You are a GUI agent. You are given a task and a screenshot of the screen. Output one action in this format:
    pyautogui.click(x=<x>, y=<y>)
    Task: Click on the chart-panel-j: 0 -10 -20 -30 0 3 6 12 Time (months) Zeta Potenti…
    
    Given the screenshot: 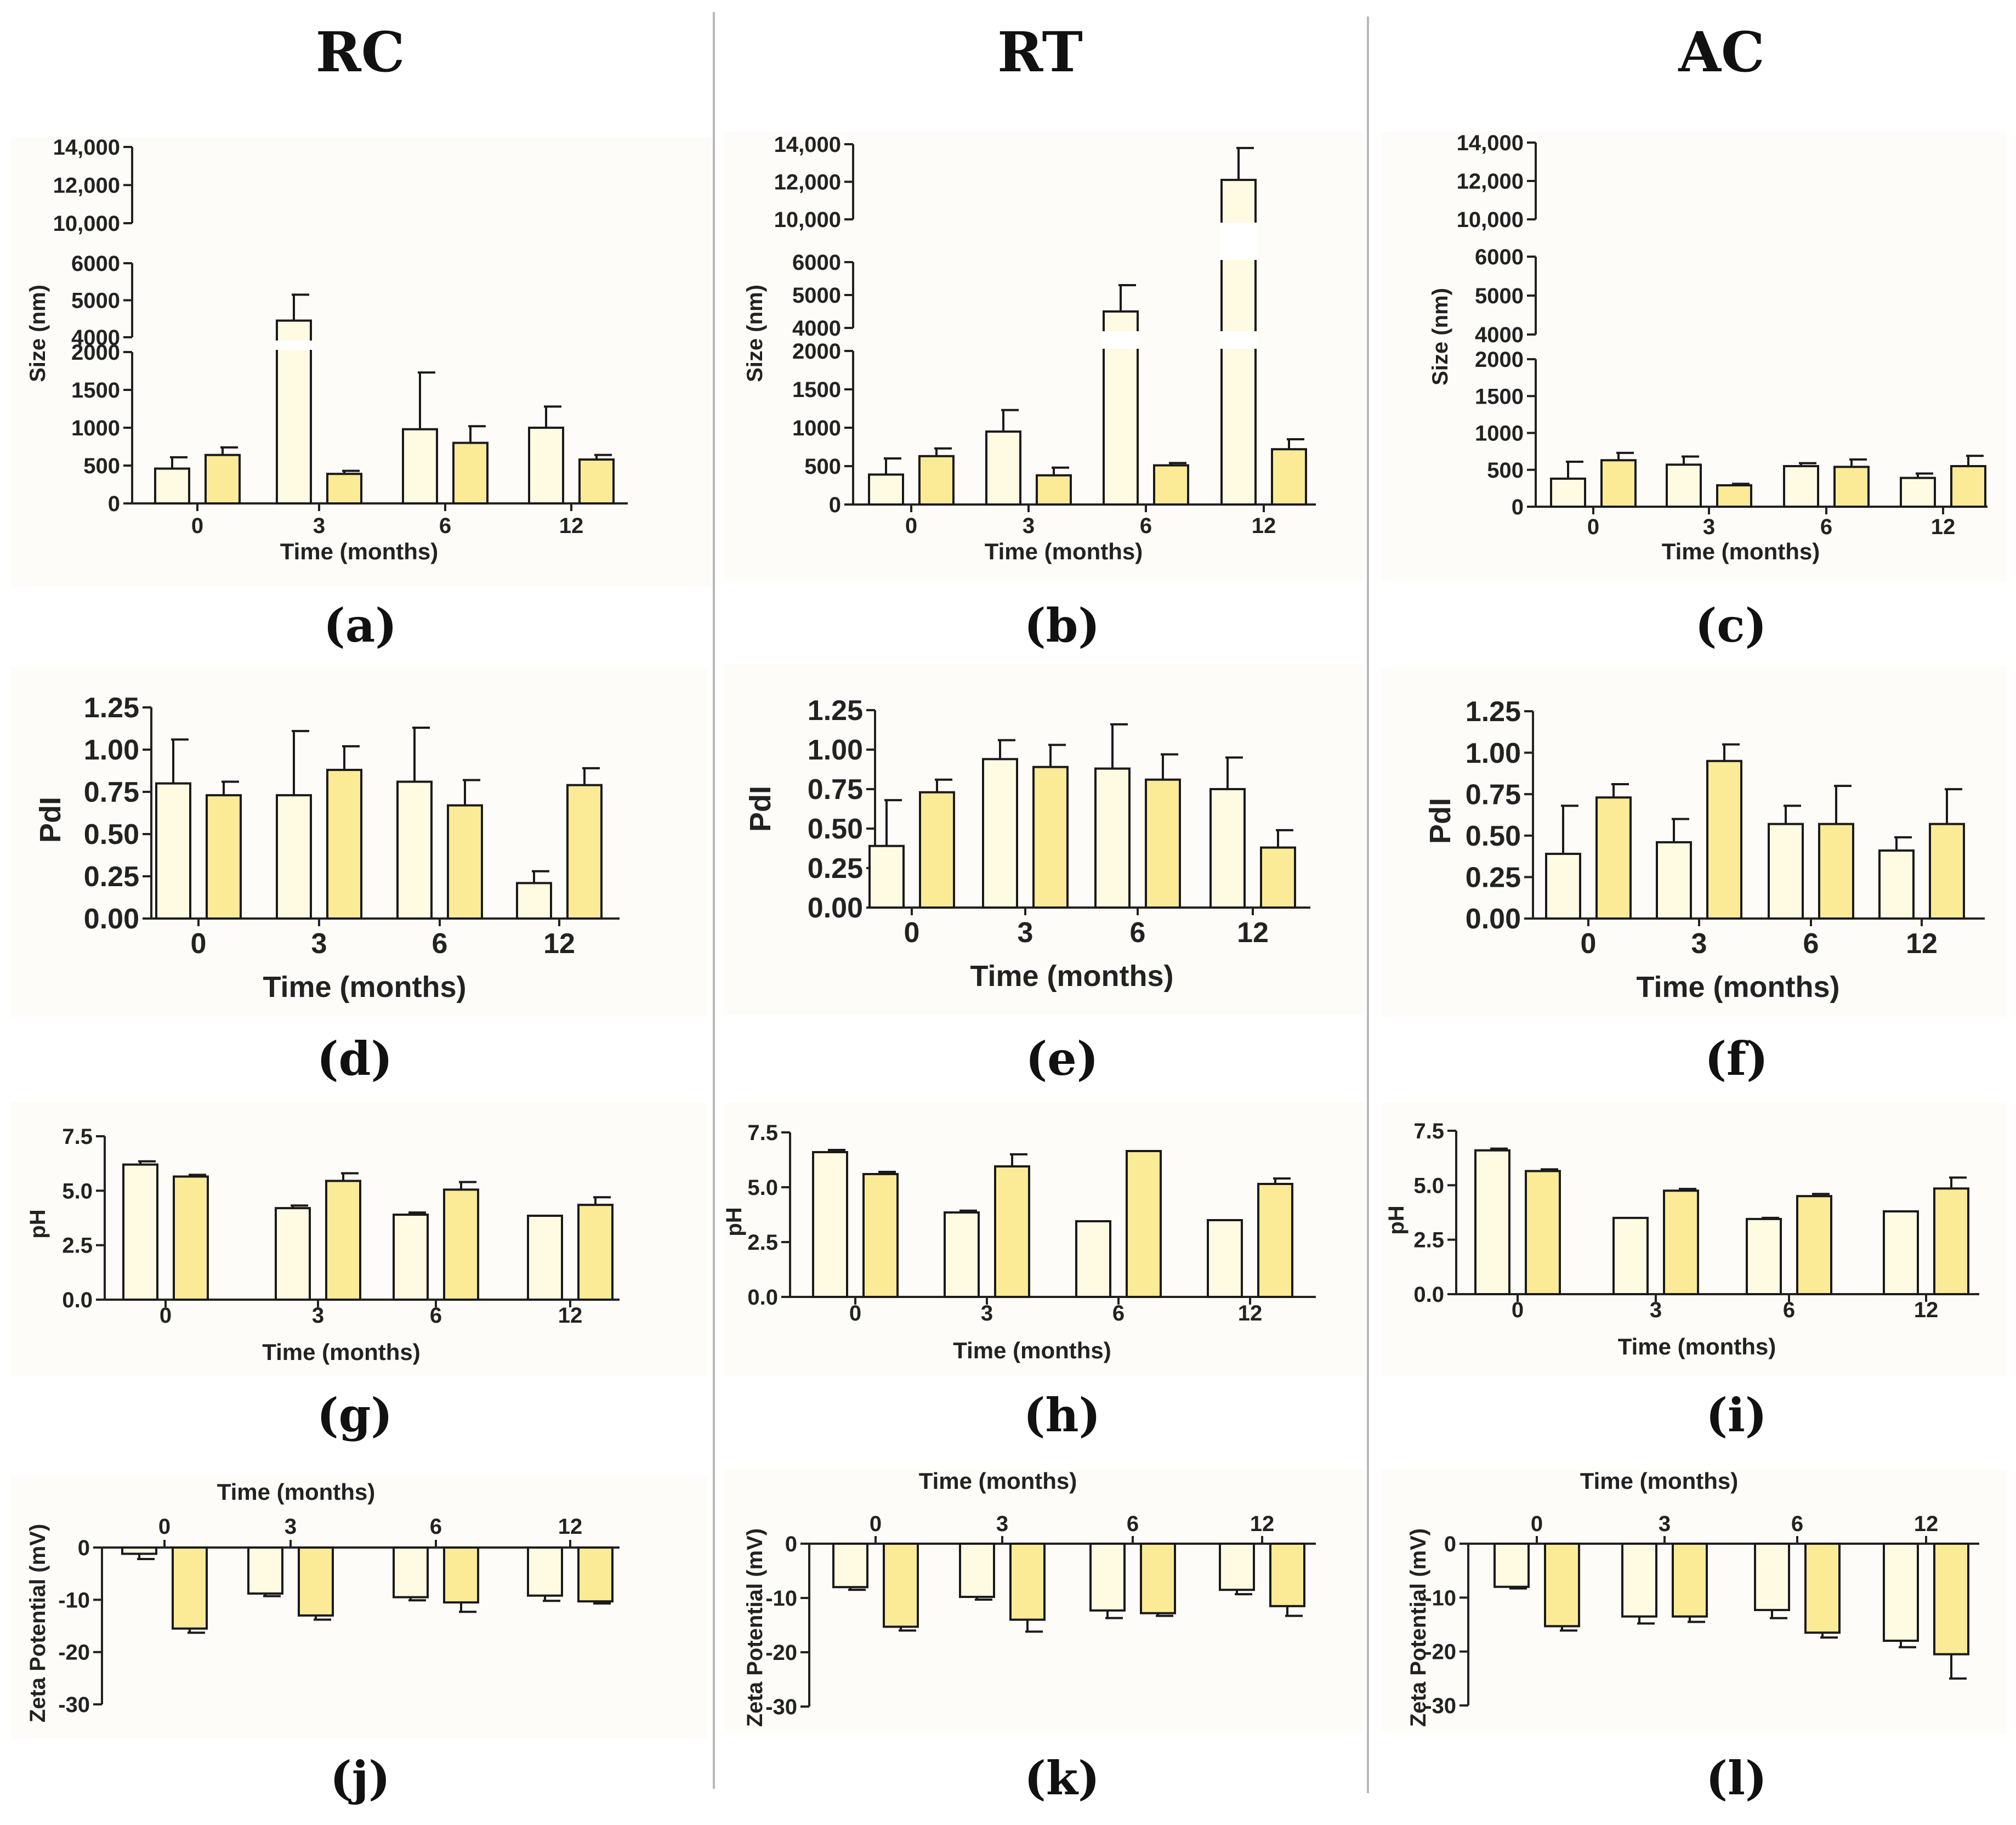 What is the action you would take?
    pyautogui.click(x=359, y=1606)
    